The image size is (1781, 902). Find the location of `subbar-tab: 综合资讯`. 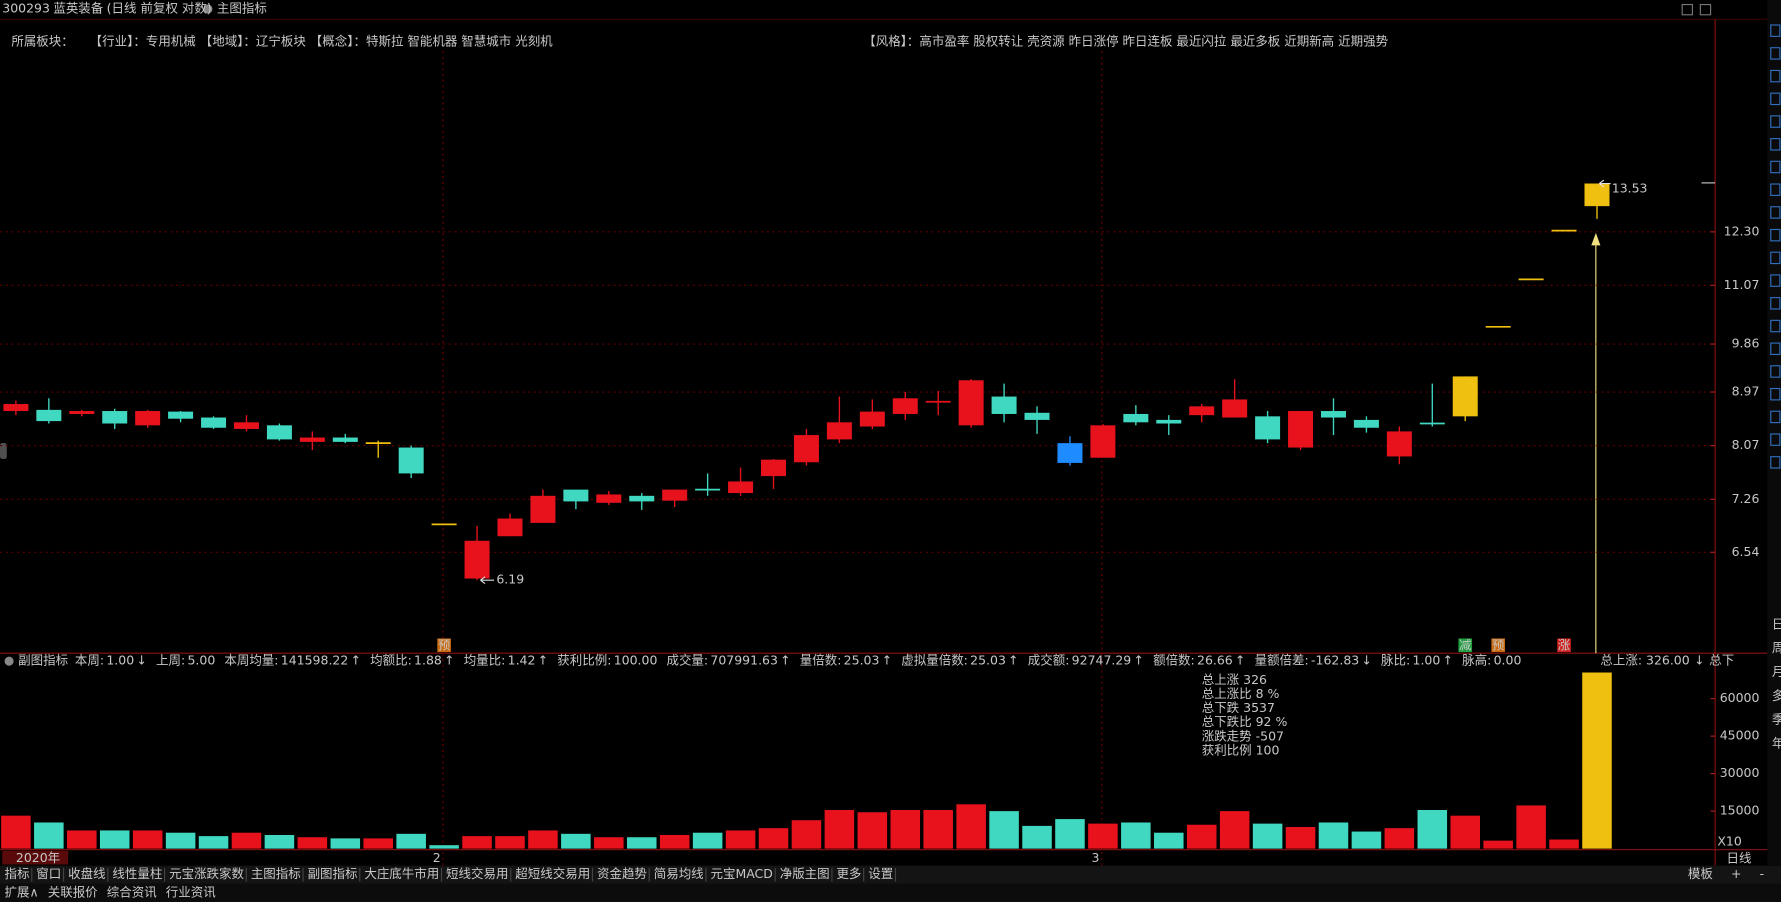

subbar-tab: 综合资讯 is located at coordinates (132, 891).